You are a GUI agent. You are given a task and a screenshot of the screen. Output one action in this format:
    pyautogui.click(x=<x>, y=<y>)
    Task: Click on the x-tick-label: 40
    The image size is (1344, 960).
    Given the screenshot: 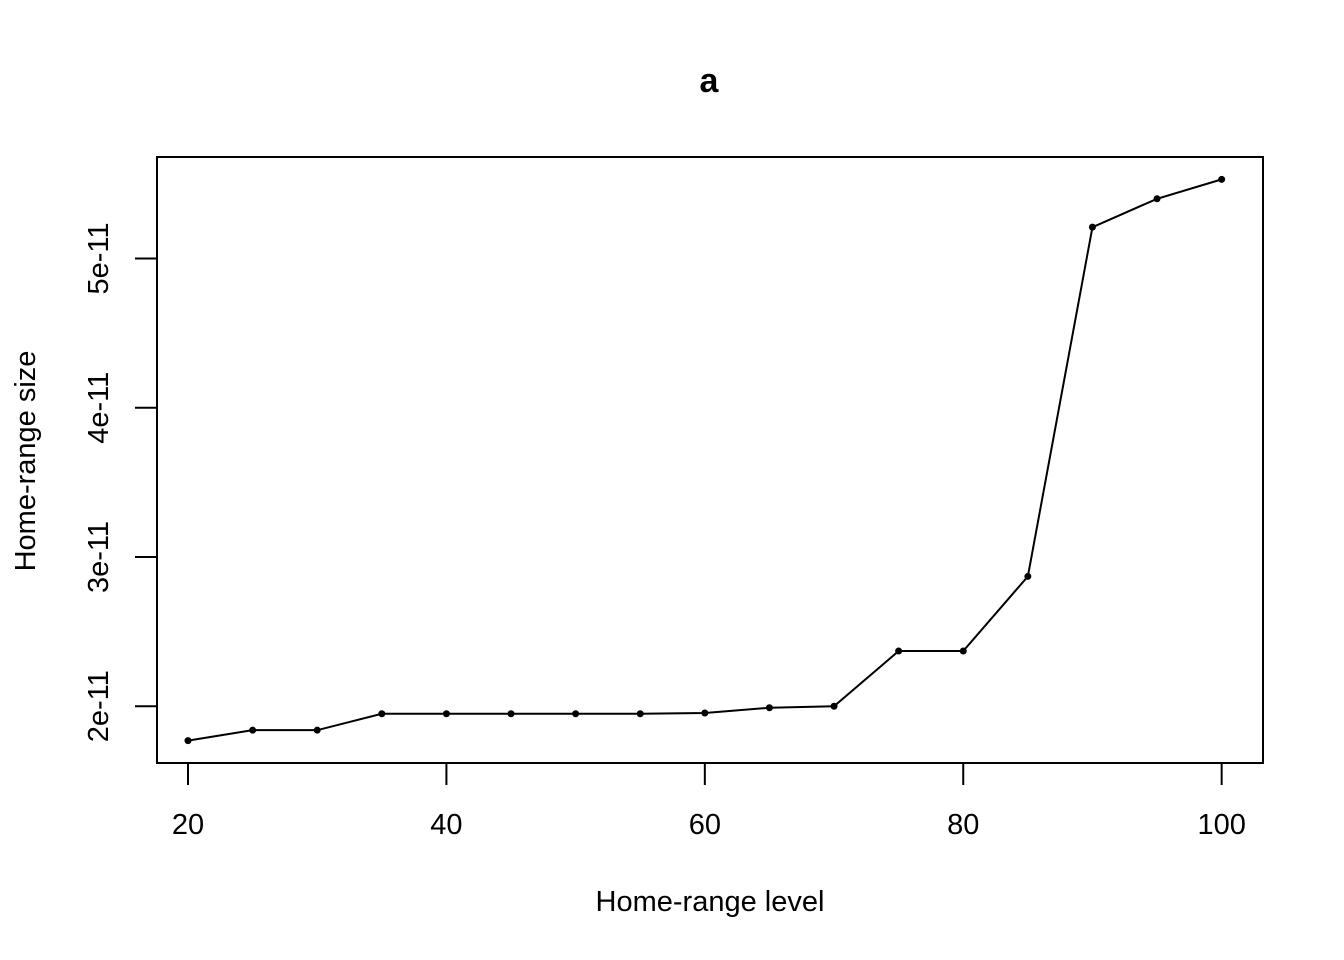 What is the action you would take?
    pyautogui.click(x=446, y=825)
    